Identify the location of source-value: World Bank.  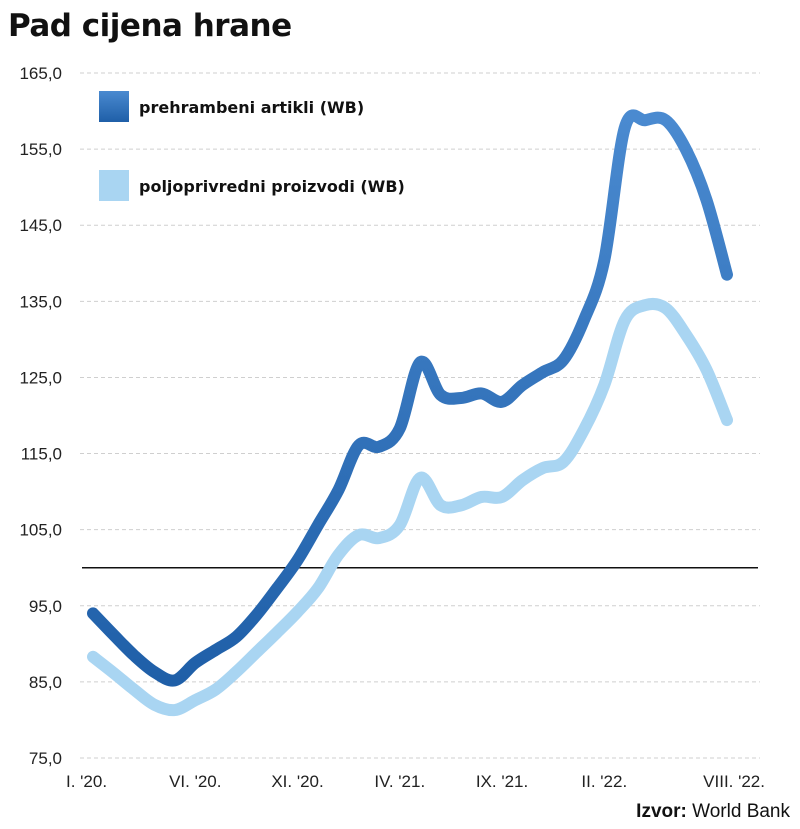
(741, 811).